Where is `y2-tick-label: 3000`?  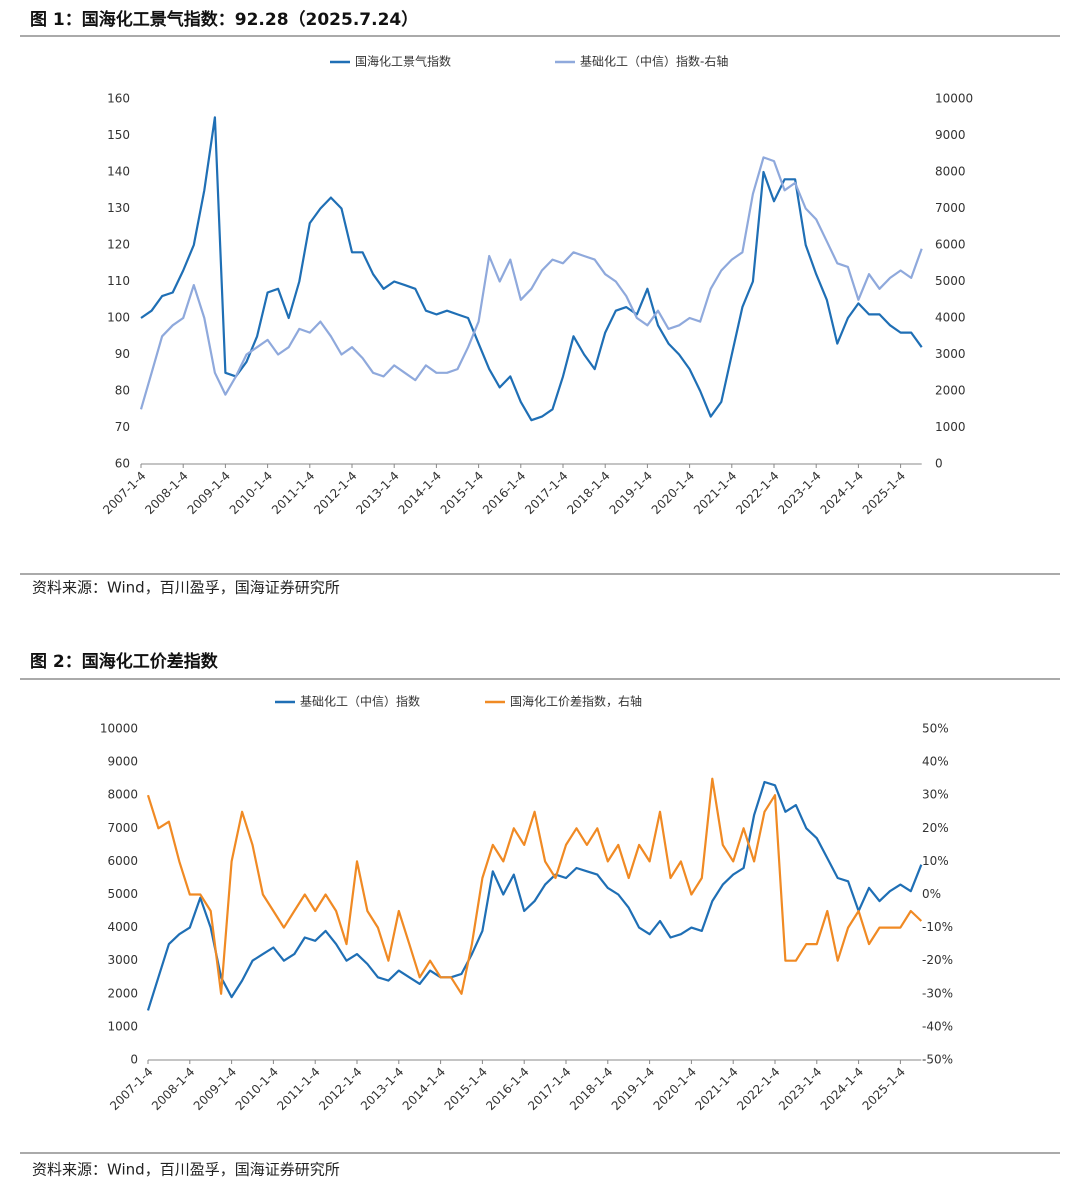
y2-tick-label: 3000 is located at coordinates (950, 354).